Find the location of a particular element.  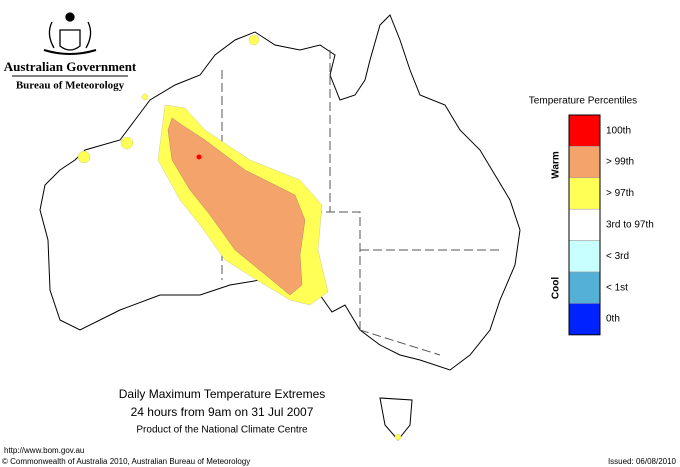

legend-label: > 99th is located at coordinates (620, 162).